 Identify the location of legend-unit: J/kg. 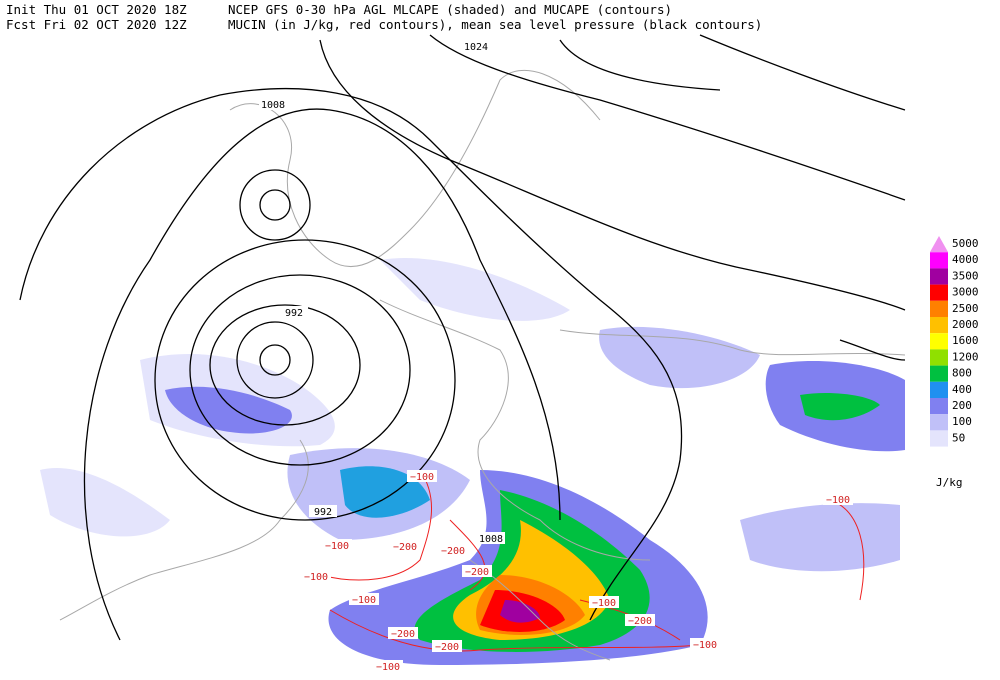
(949, 482).